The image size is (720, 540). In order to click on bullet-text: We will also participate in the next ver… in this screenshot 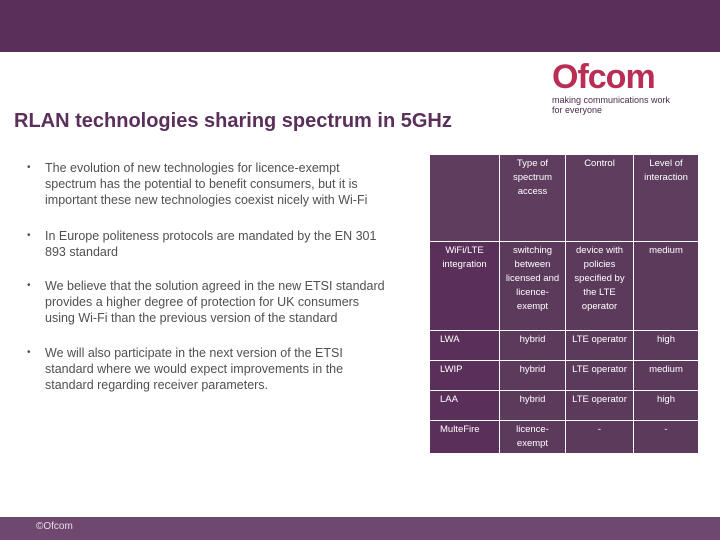, I will do `click(194, 369)`.